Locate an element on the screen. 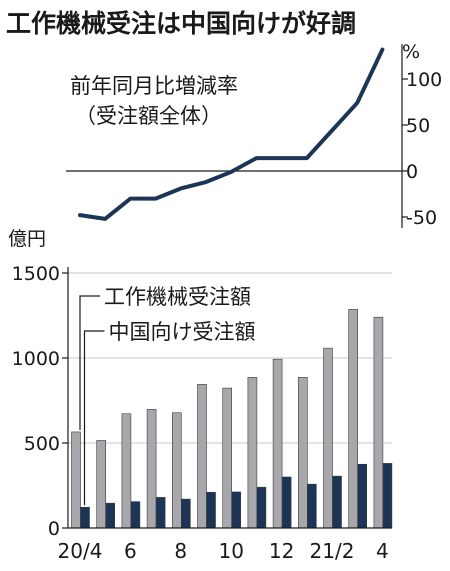 The height and width of the screenshot is (571, 450). bar-x-tick-label: 10 is located at coordinates (230, 551).